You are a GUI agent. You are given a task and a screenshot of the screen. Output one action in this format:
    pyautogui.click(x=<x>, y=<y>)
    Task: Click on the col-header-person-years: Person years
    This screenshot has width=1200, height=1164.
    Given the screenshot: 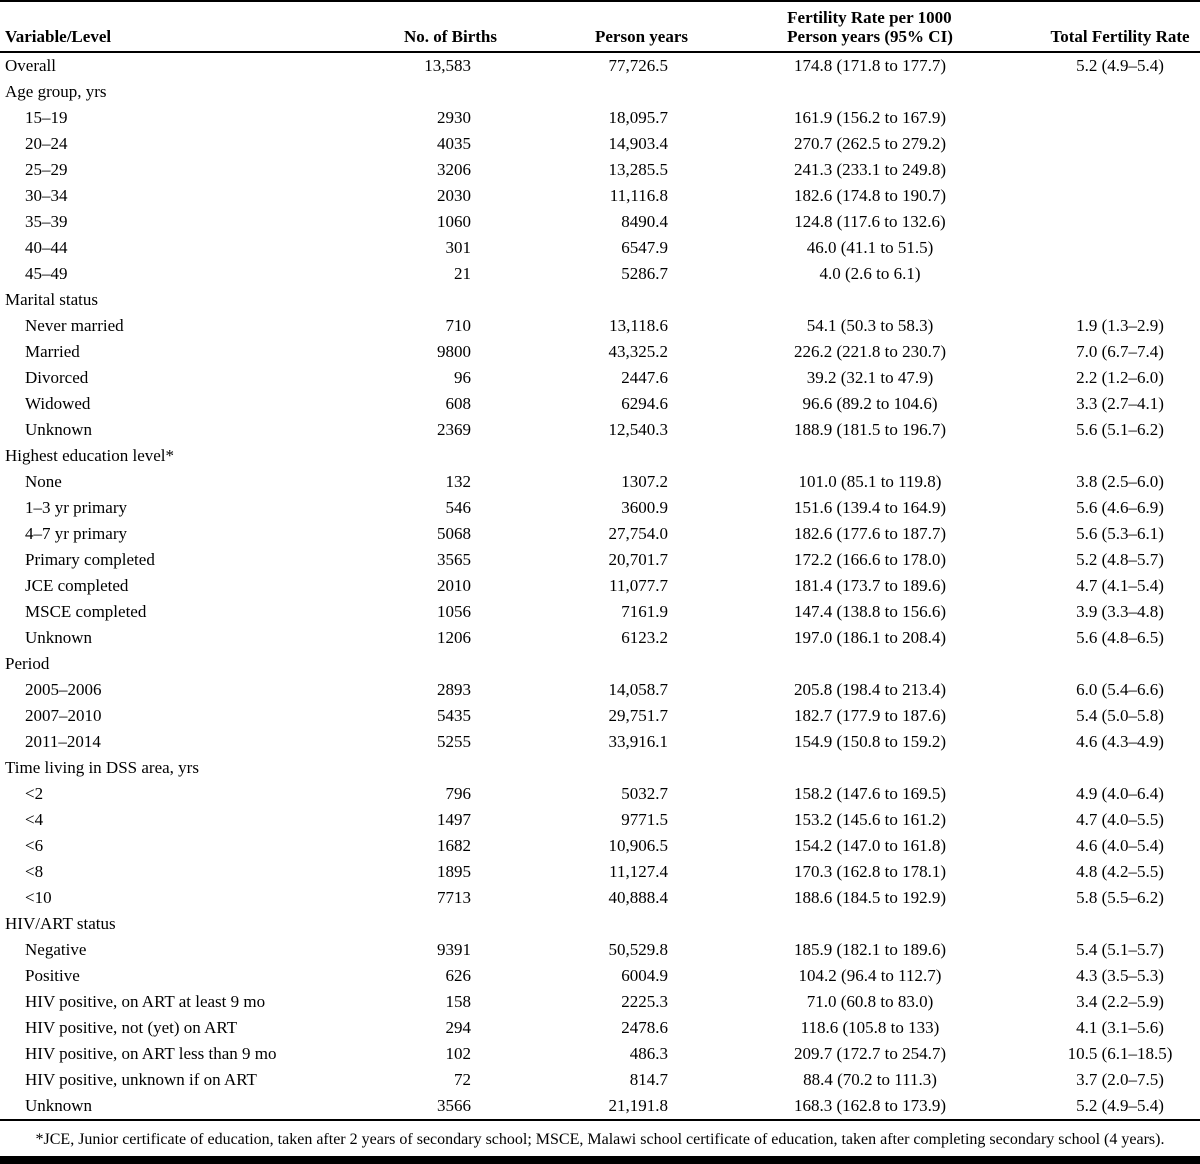 What is the action you would take?
    pyautogui.click(x=598, y=27)
    